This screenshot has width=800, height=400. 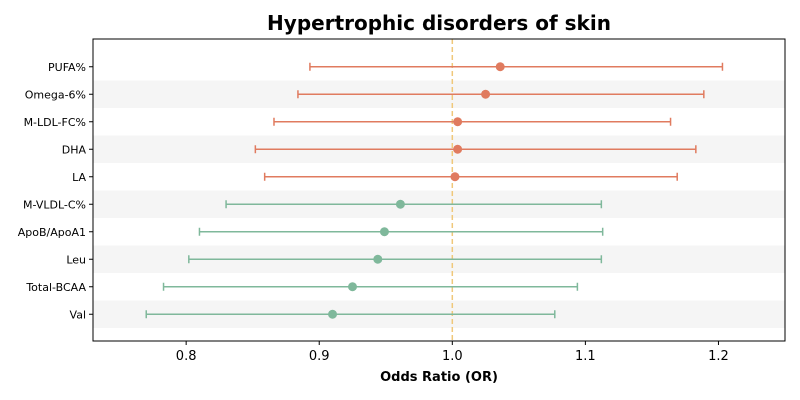 What do you see at coordinates (55, 94) in the screenshot?
I see `y-tick-label: Omega-6%` at bounding box center [55, 94].